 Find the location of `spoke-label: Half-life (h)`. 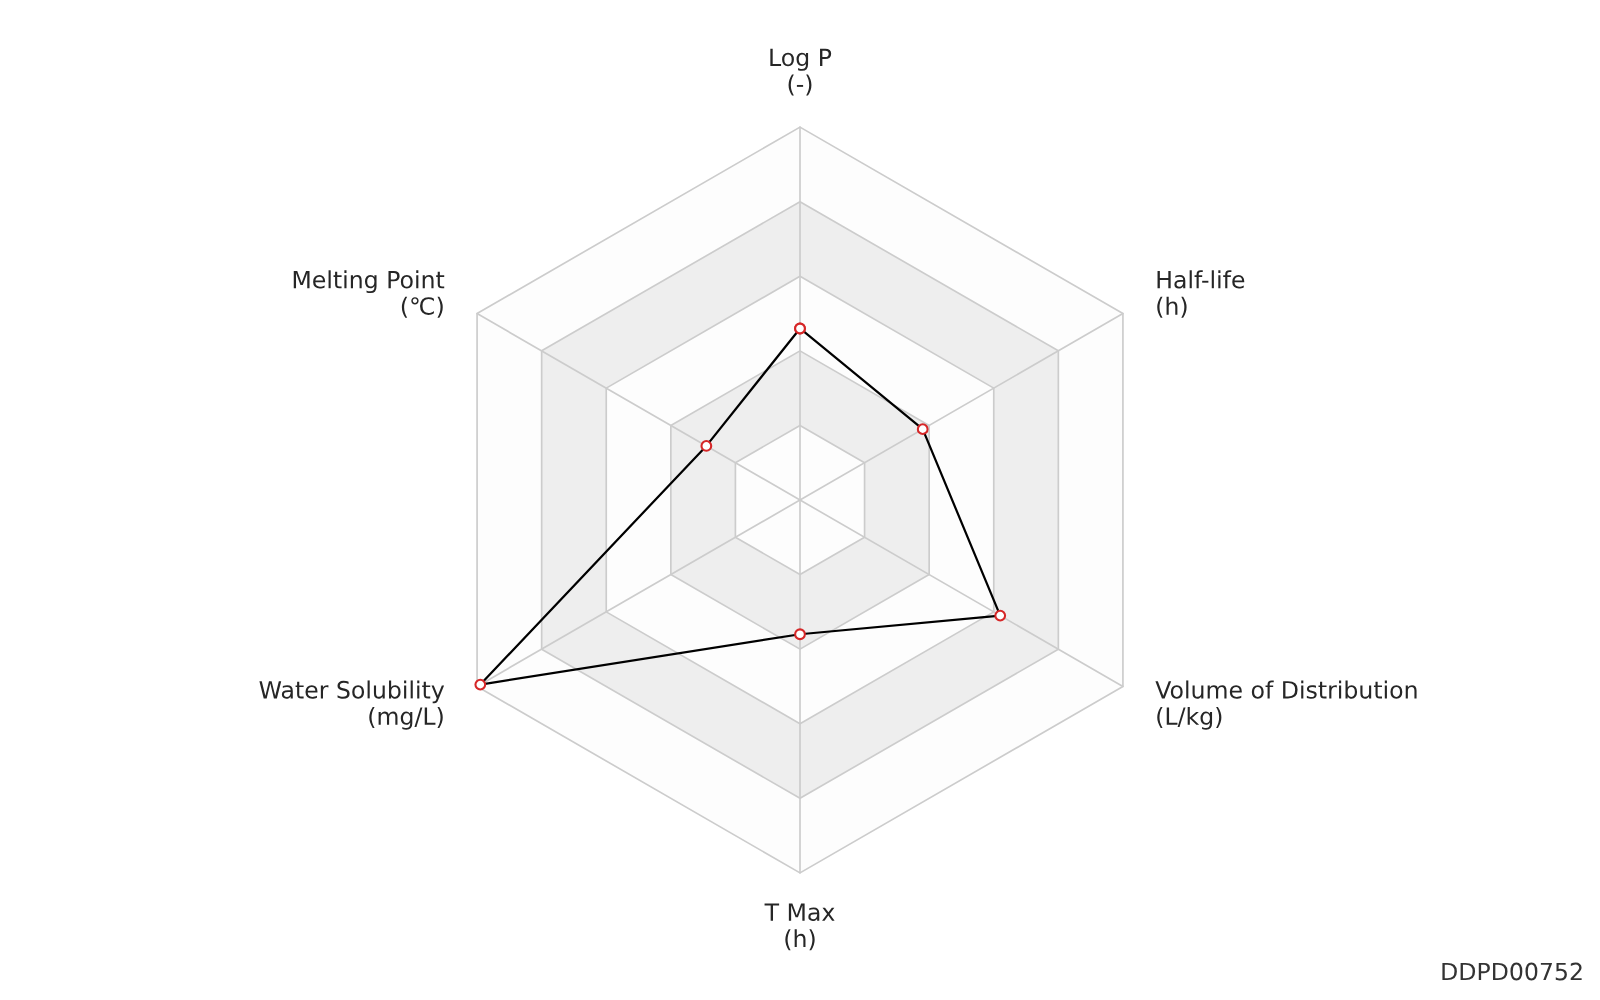

spoke-label: Half-life (h) is located at coordinates (1201, 294).